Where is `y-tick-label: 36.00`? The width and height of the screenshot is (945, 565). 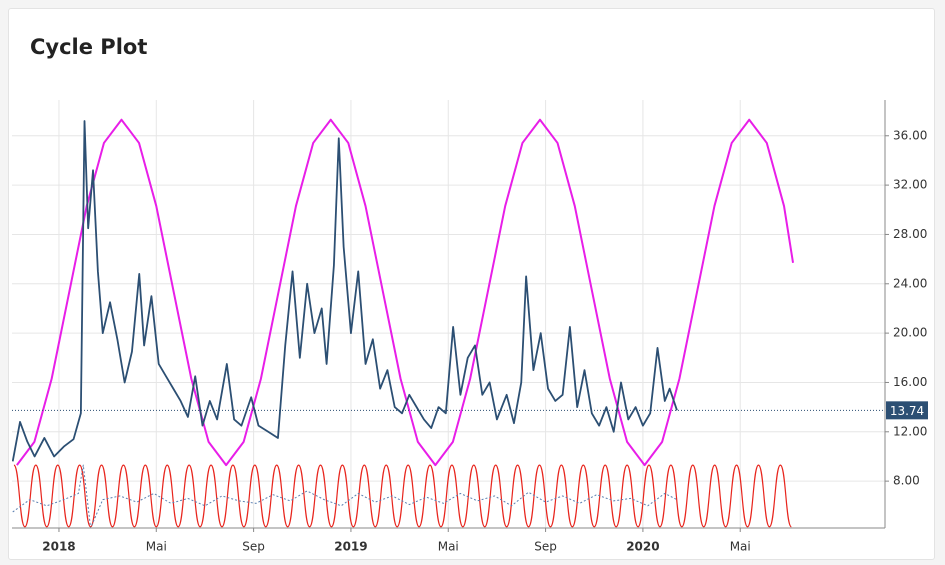
y-tick-label: 36.00 is located at coordinates (910, 135).